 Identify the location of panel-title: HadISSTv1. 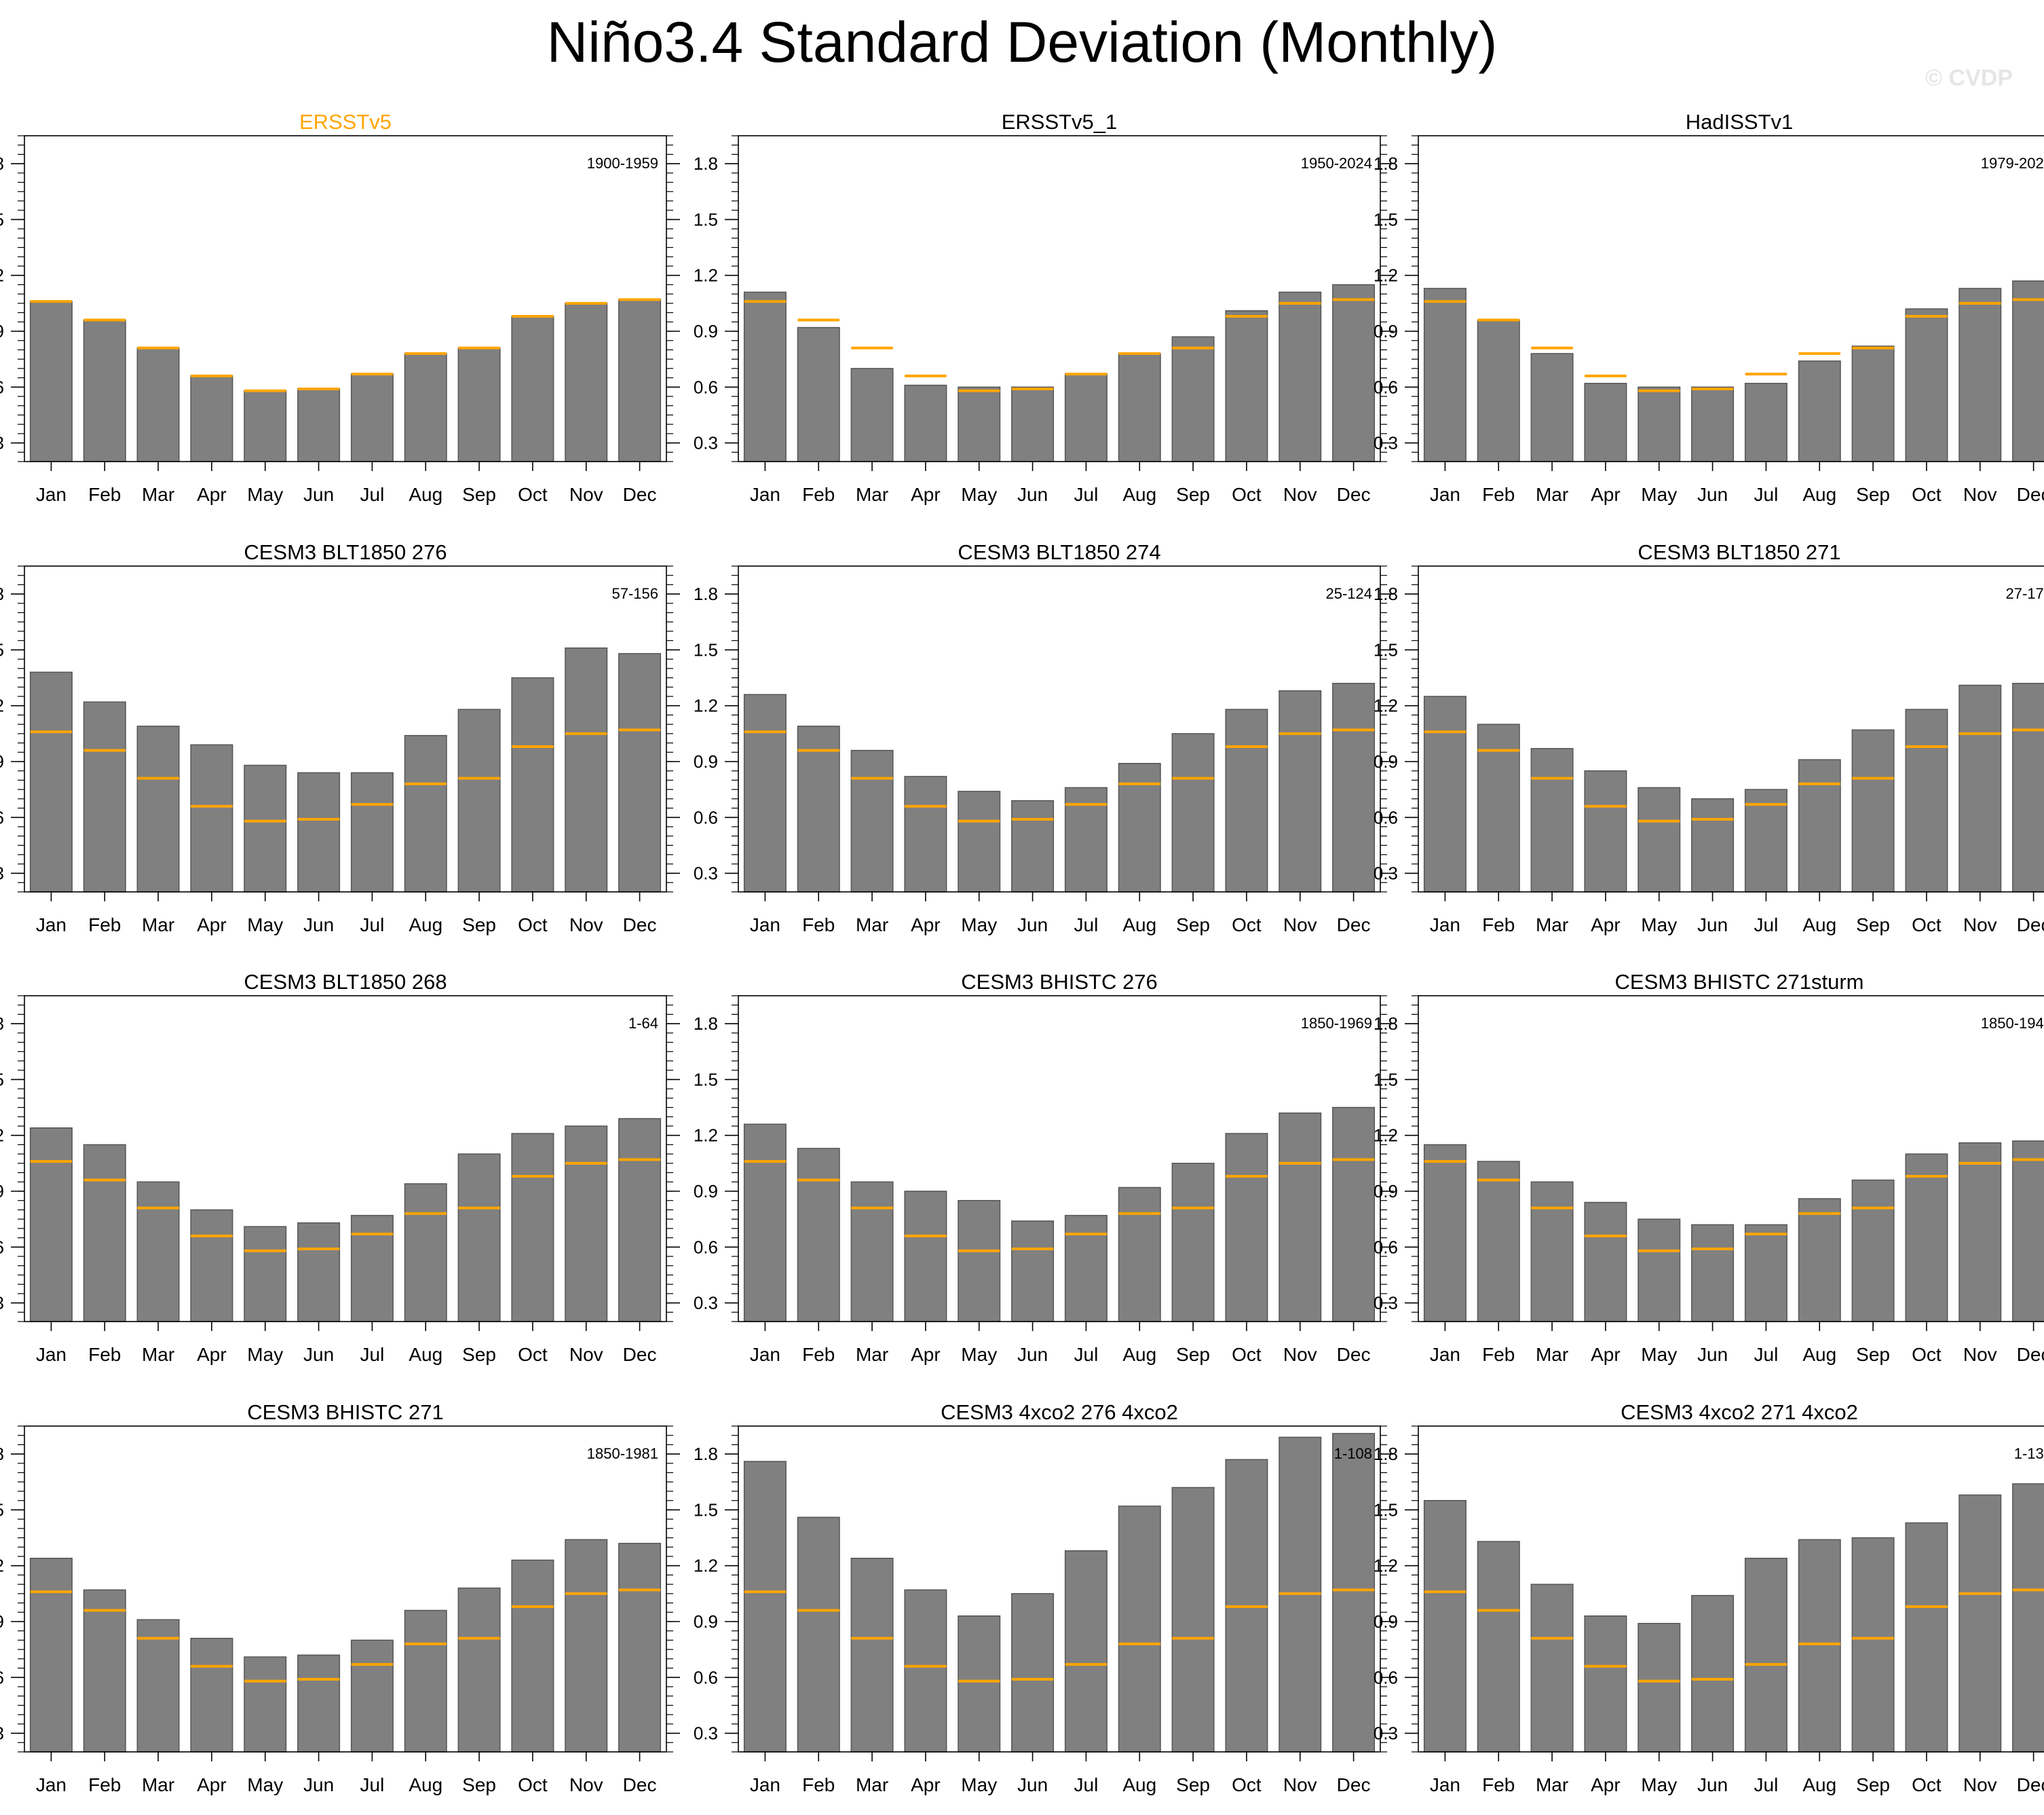
(1740, 122).